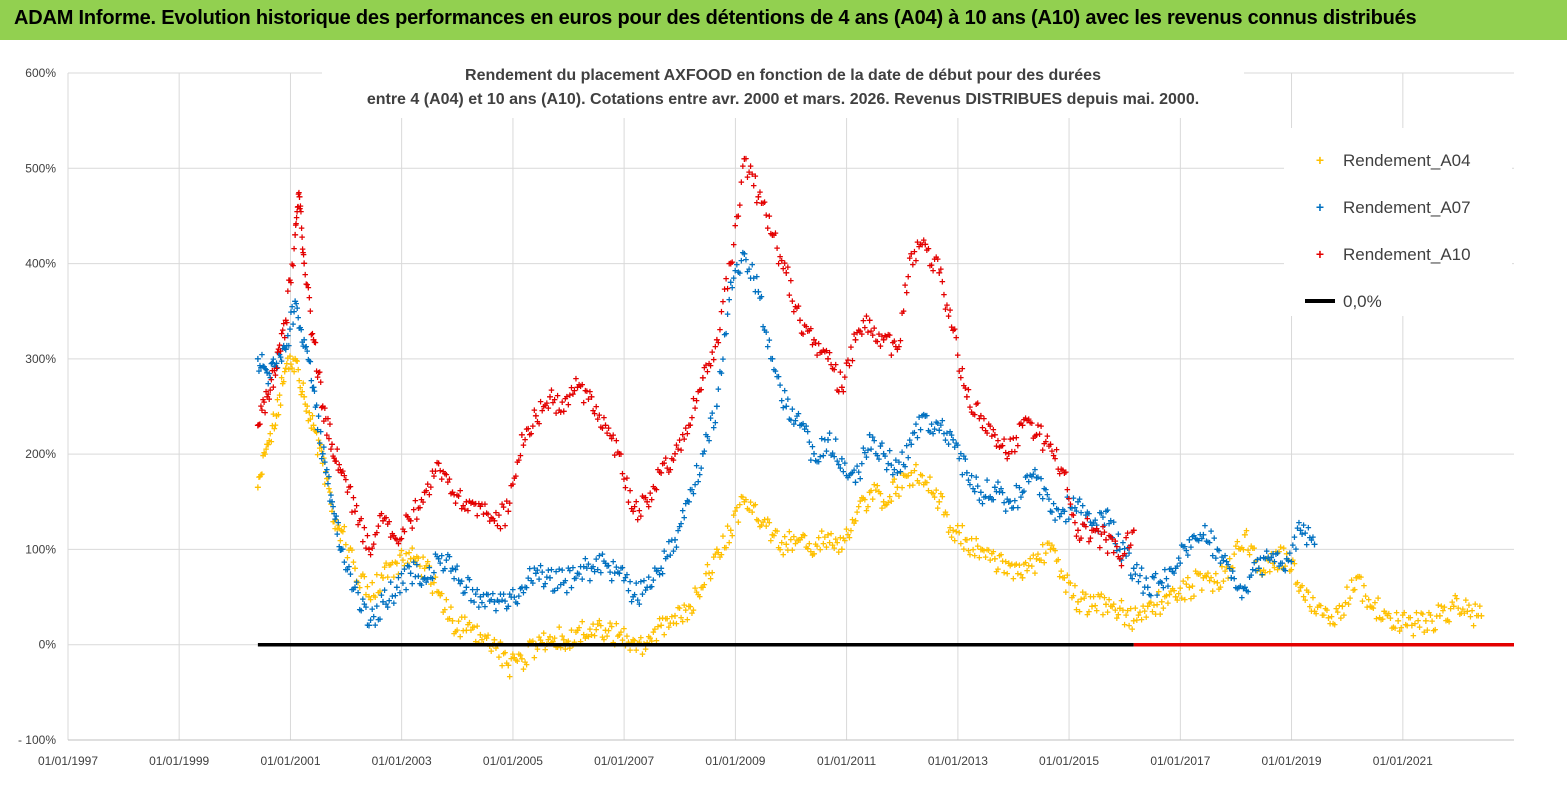  What do you see at coordinates (290, 761) in the screenshot?
I see `x-tick-label: 01/01/2001` at bounding box center [290, 761].